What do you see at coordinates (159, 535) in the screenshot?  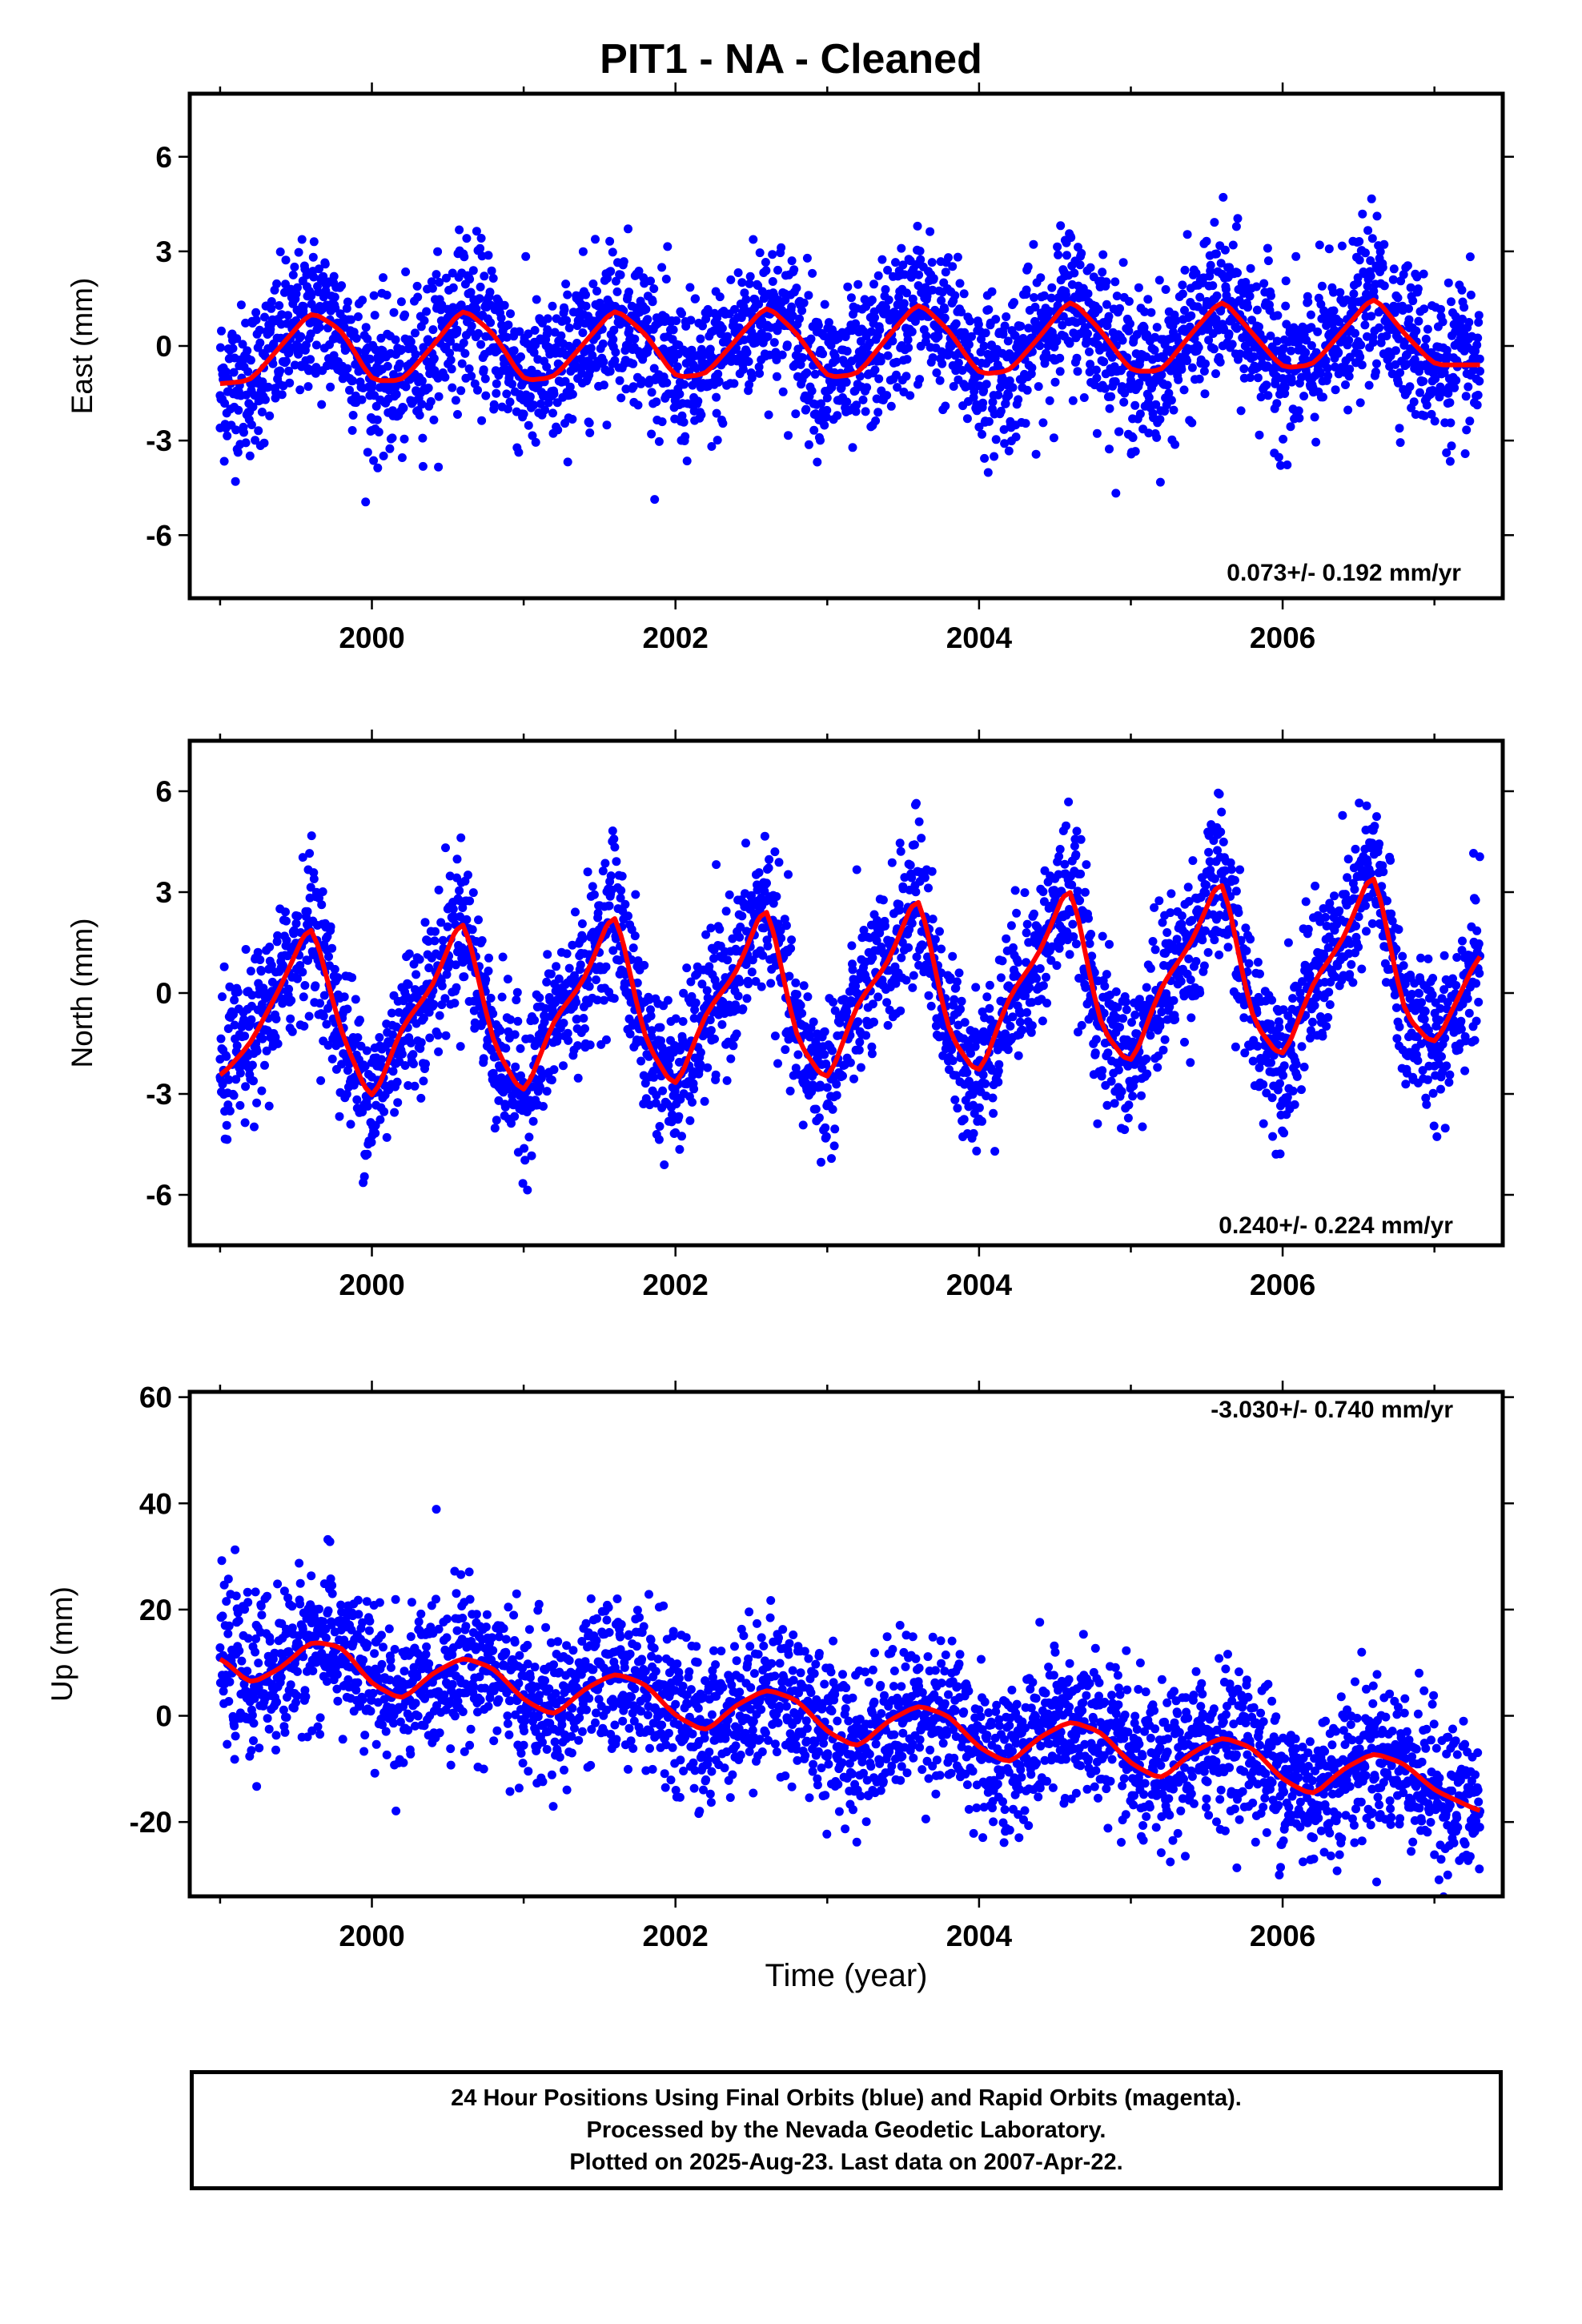 I see `y-tick-label: -6` at bounding box center [159, 535].